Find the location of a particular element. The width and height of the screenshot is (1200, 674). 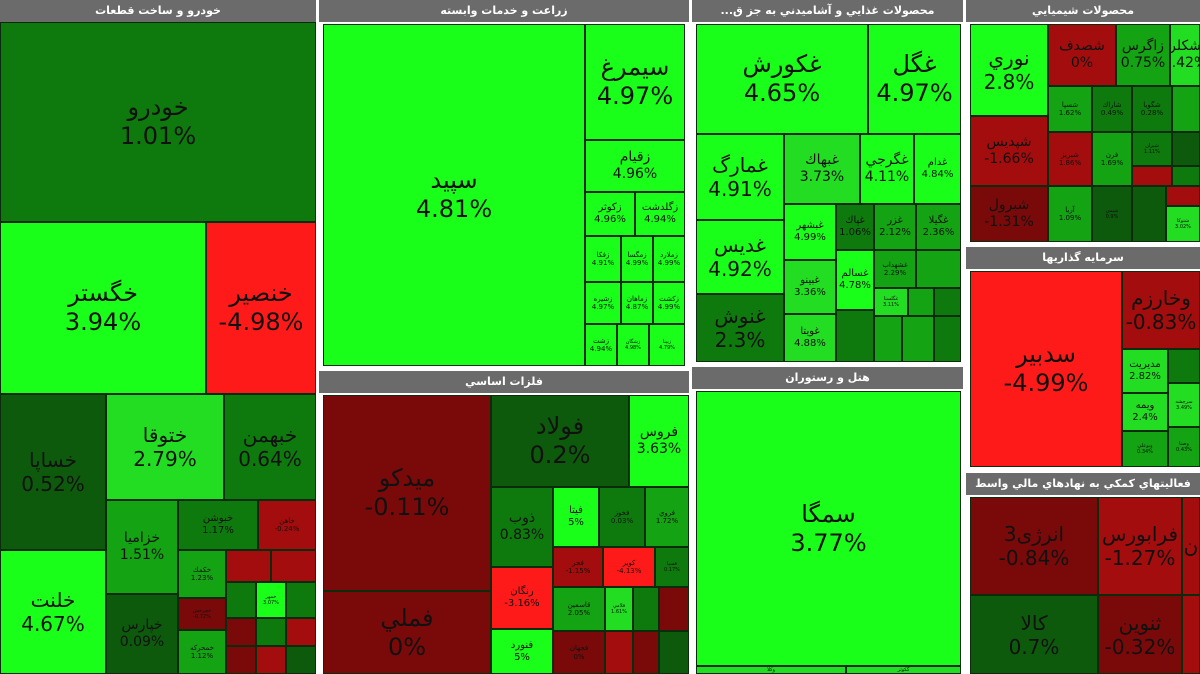

tile-khsapa: خساپا 0.52% is located at coordinates (53, 472).